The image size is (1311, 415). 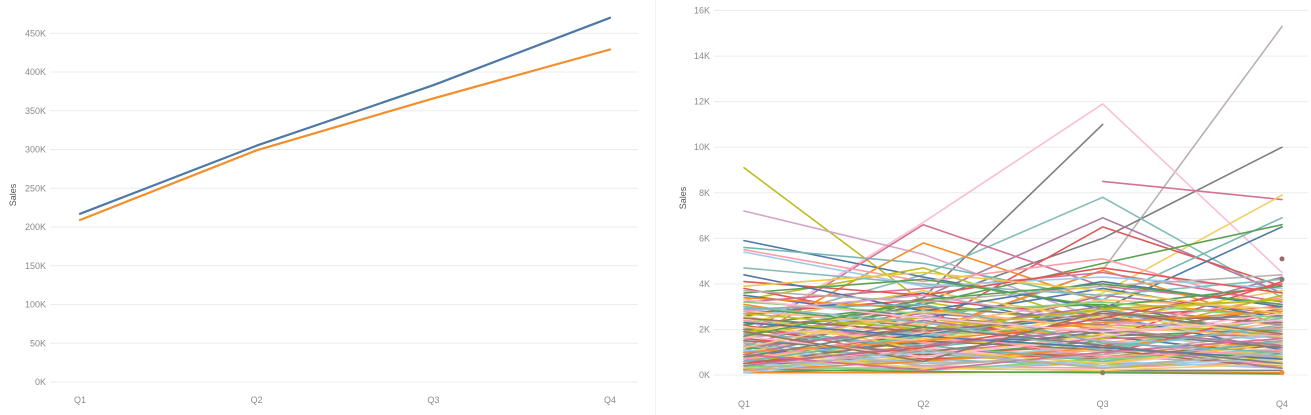 What do you see at coordinates (704, 284) in the screenshot?
I see `right-y-tick-label: 4K` at bounding box center [704, 284].